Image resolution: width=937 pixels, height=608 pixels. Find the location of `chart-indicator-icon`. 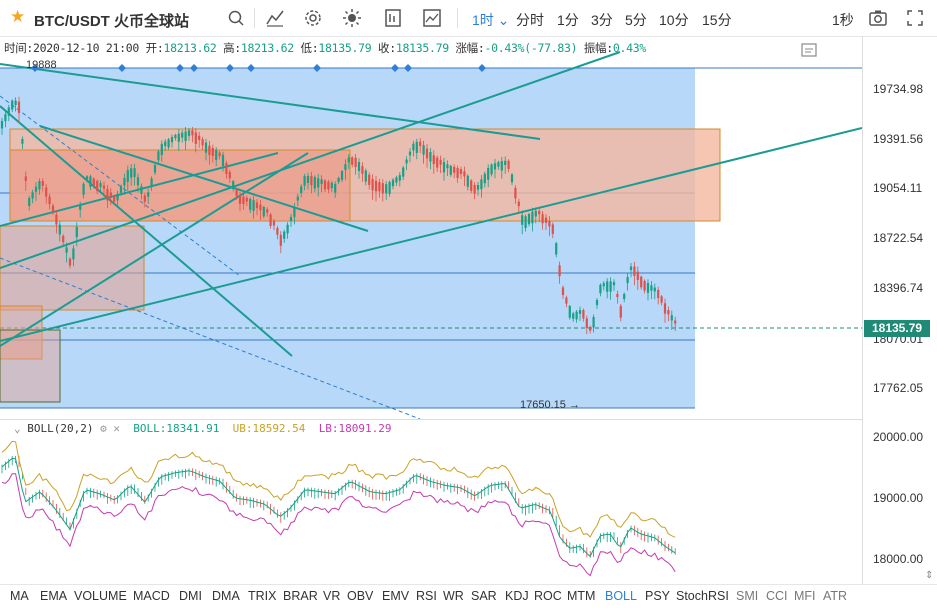

chart-indicator-icon is located at coordinates (275, 18).